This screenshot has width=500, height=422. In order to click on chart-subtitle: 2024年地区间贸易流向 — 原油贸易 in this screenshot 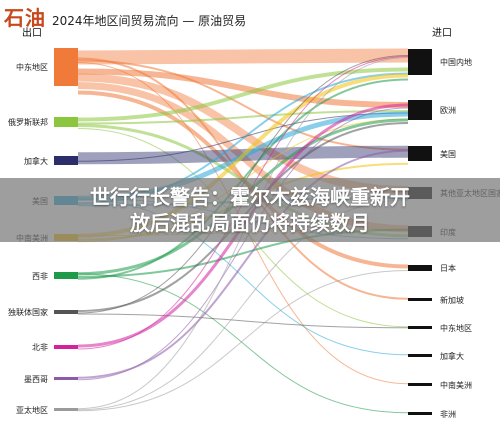, I will do `click(149, 21)`.